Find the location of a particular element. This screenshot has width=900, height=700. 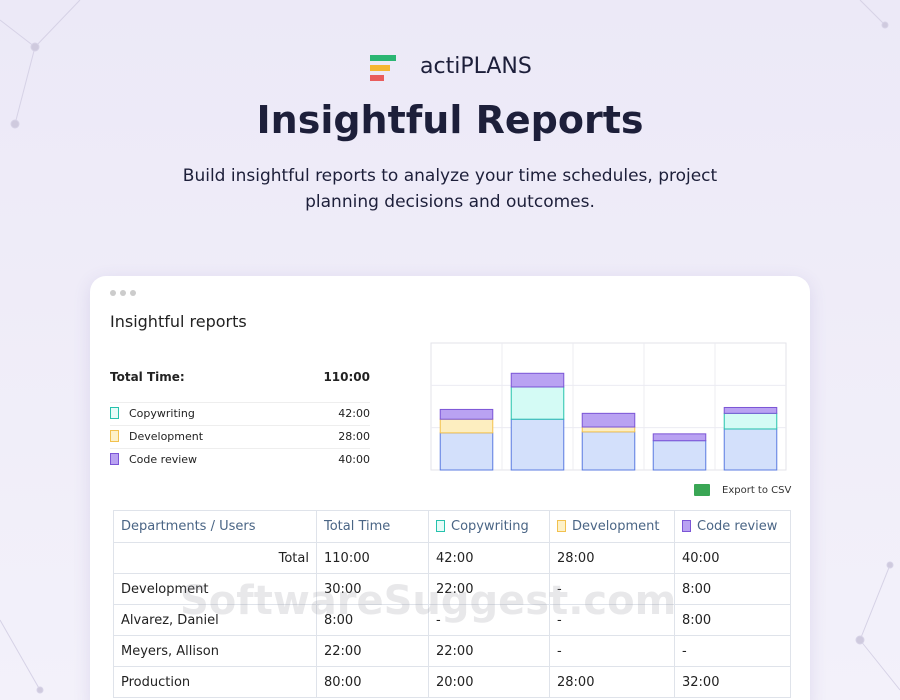

summary-row: Development 28:00 is located at coordinates (240, 434).